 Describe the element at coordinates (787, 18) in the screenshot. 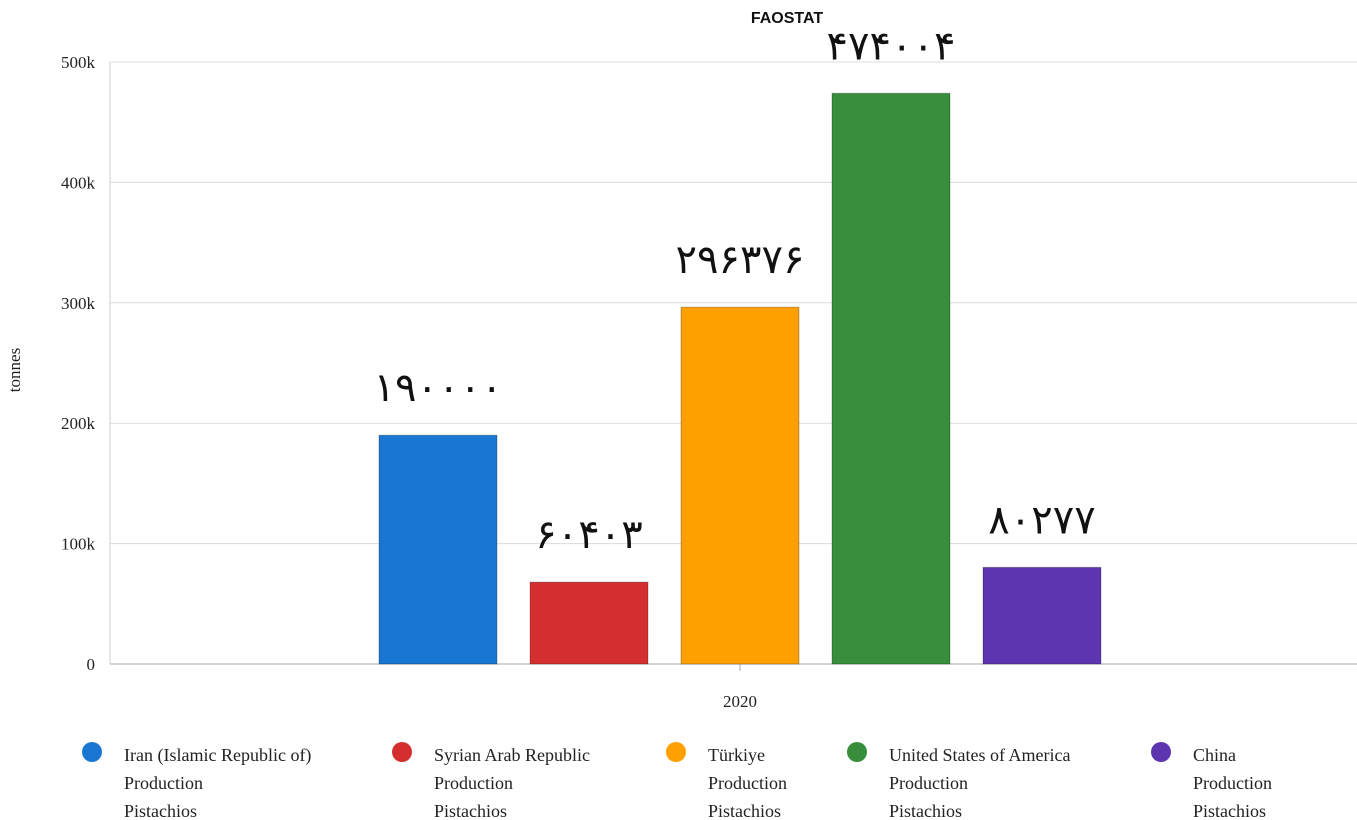

I see `chart-title: FAOSTAT` at that location.